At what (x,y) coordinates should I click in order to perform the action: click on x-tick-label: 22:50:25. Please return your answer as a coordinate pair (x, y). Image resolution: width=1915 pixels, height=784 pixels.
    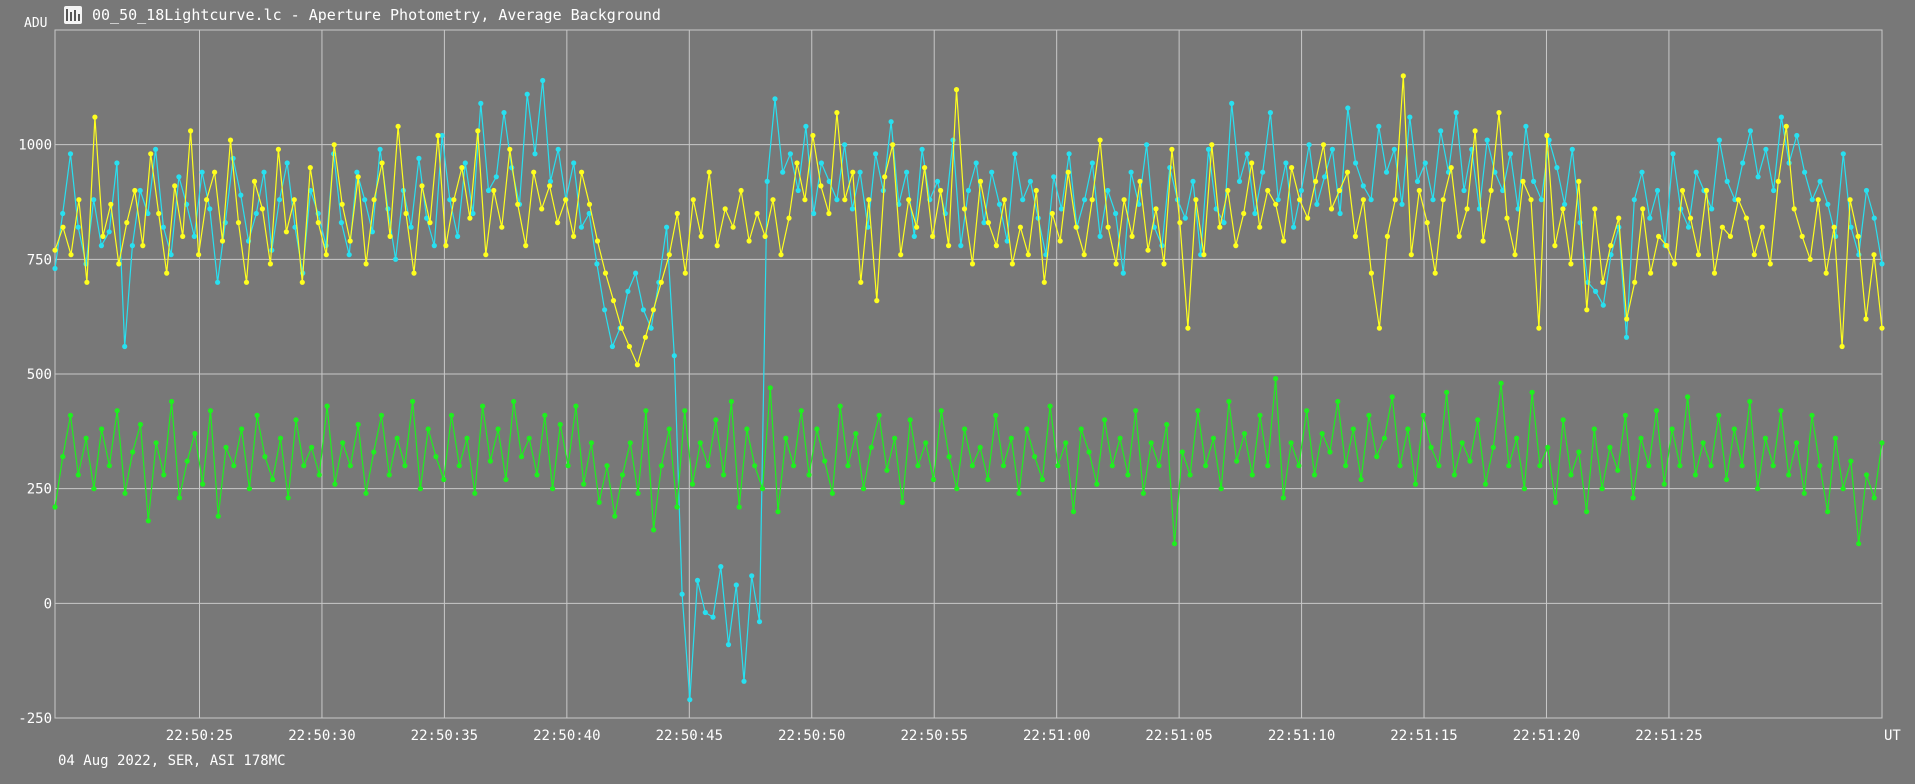
    Looking at the image, I should click on (199, 736).